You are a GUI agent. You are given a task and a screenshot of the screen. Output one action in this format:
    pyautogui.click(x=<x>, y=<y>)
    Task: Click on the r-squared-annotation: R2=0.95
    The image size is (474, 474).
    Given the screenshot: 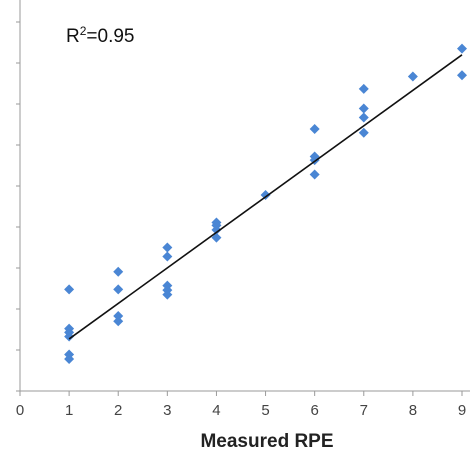 What is the action you would take?
    pyautogui.click(x=100, y=35)
    